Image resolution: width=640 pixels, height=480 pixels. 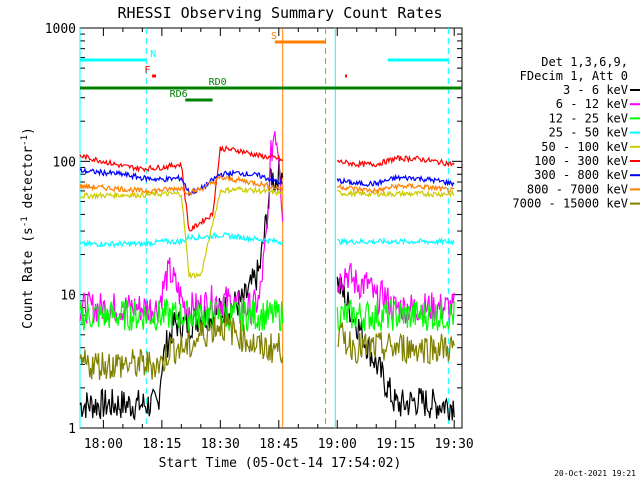 I want to click on chart-title: RHESSI Observing Summary Count Rates, so click(x=279, y=13).